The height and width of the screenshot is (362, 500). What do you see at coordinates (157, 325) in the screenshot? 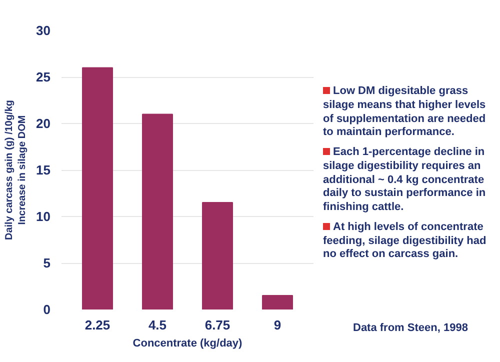
I see `x-tick-label: 4.5` at bounding box center [157, 325].